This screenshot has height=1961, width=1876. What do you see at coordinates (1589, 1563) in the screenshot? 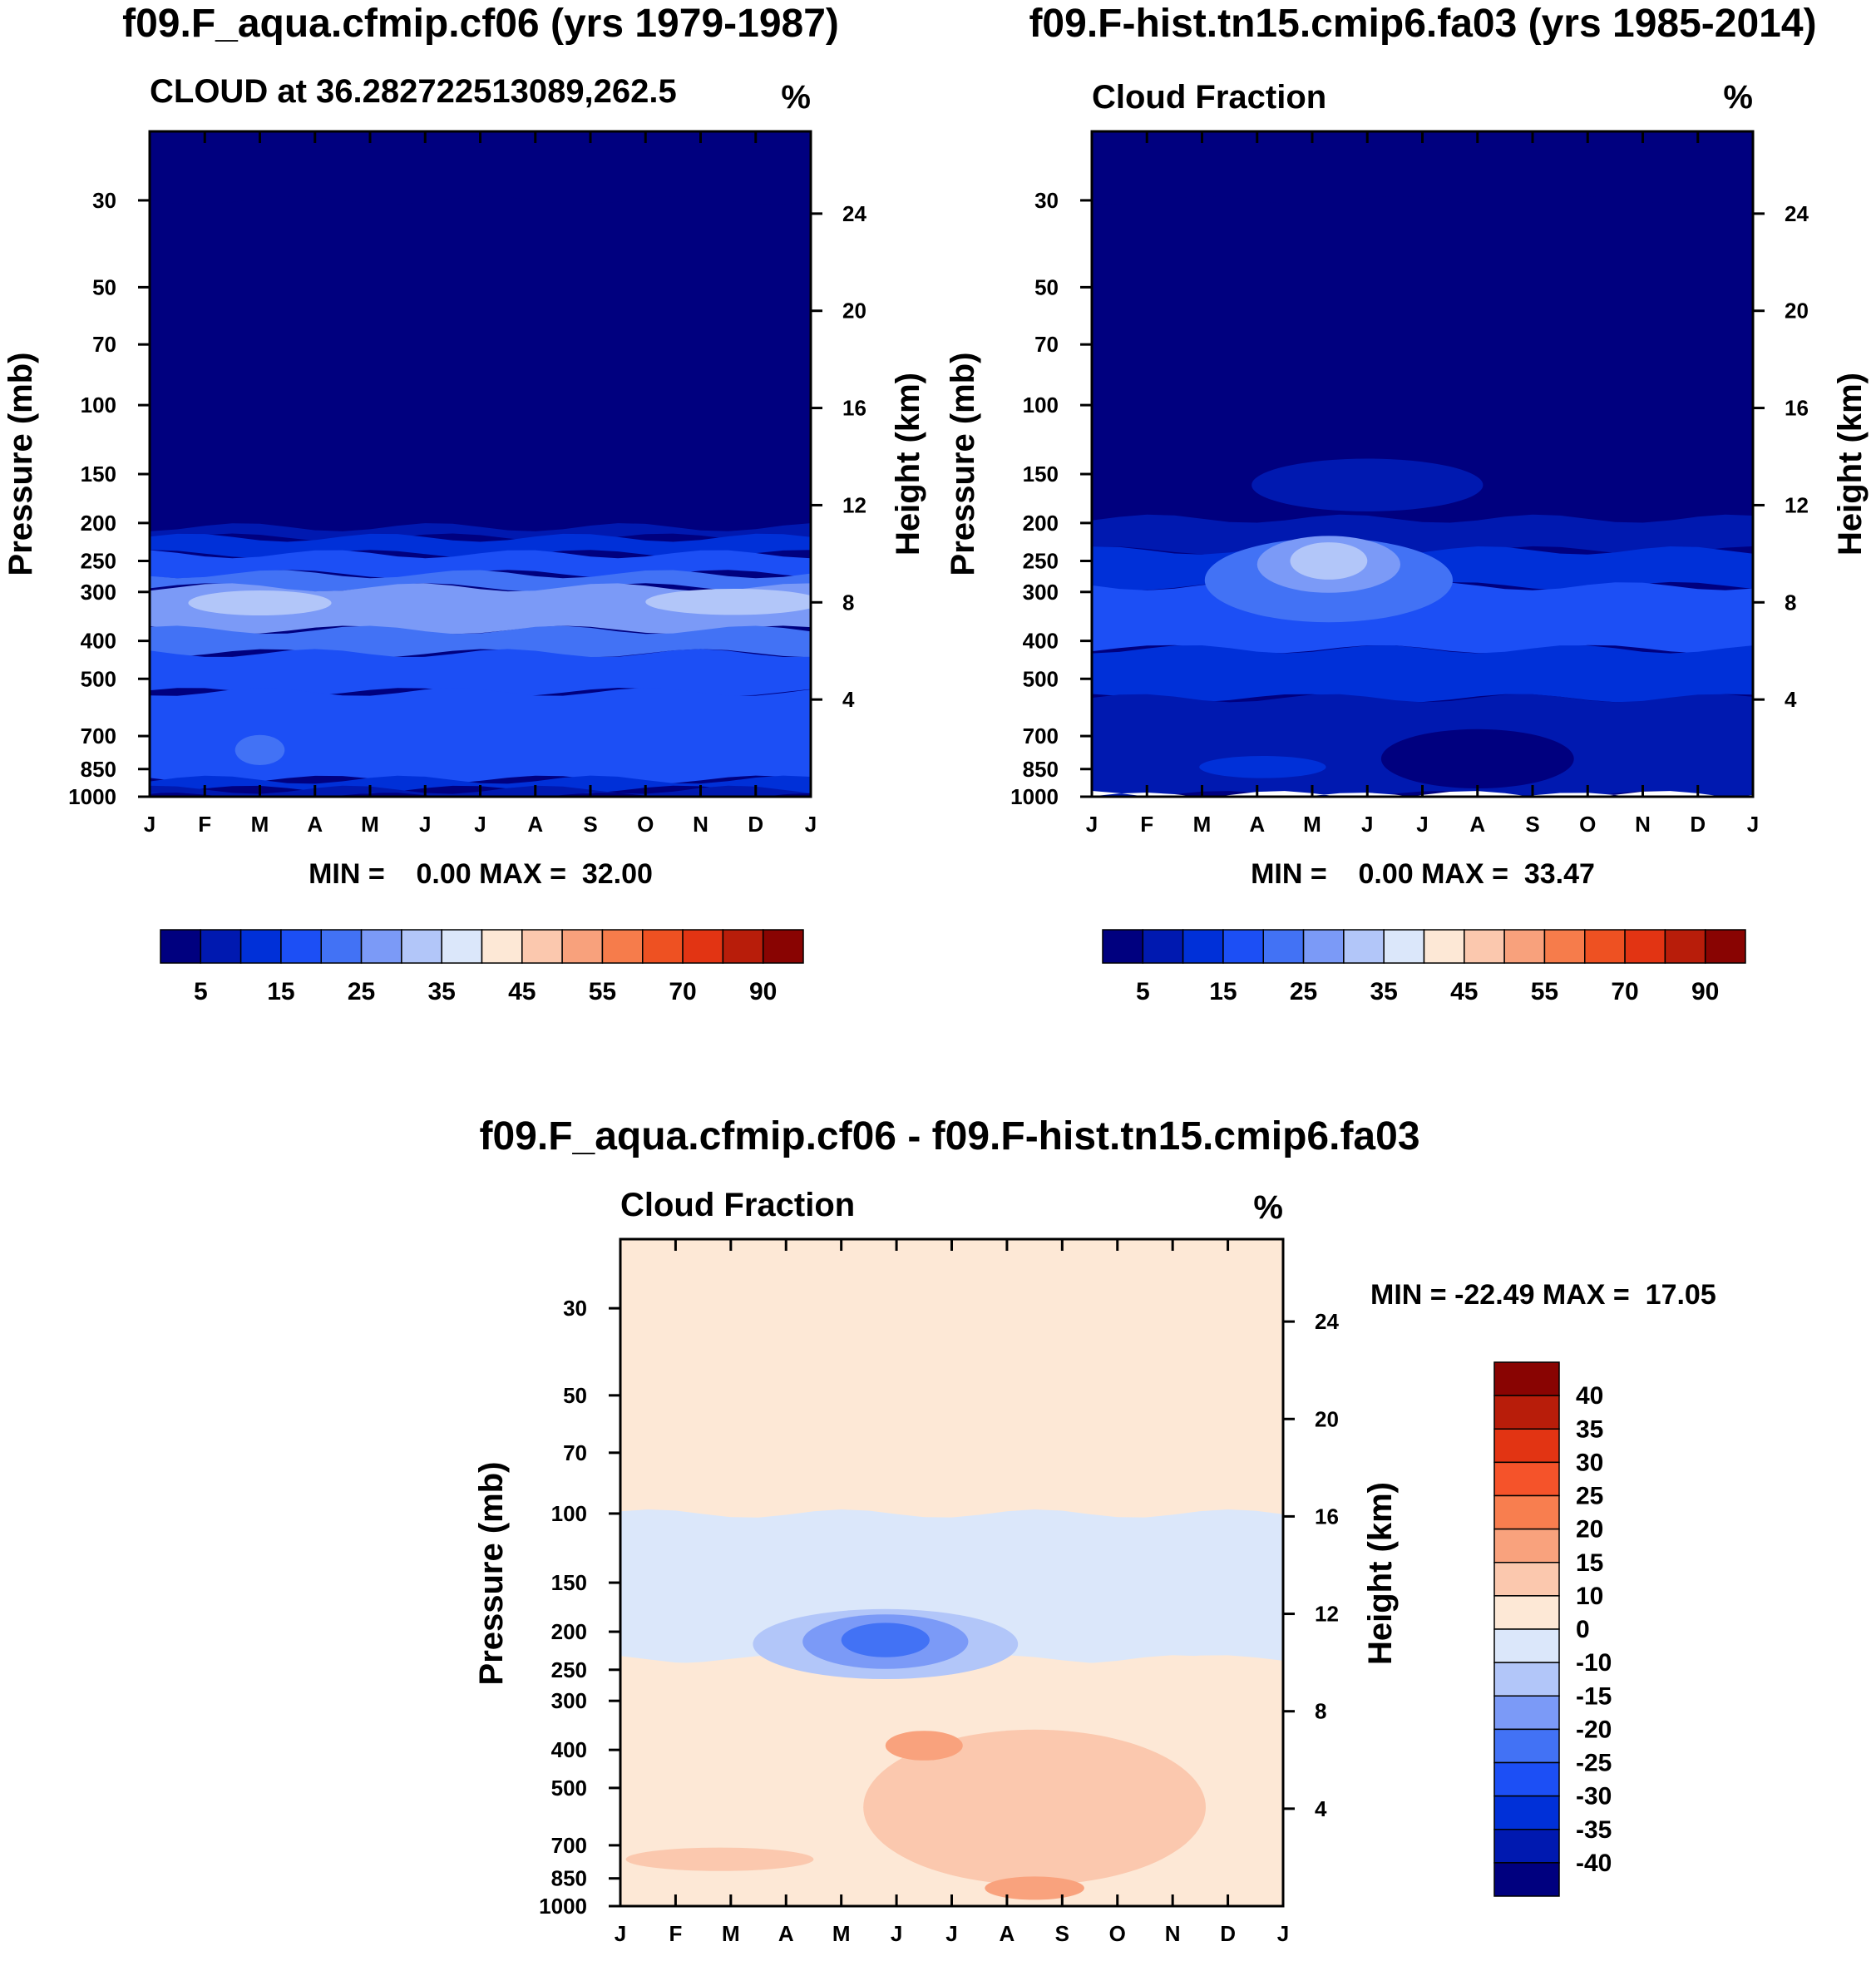
I see `colorbar-label: 15` at bounding box center [1589, 1563].